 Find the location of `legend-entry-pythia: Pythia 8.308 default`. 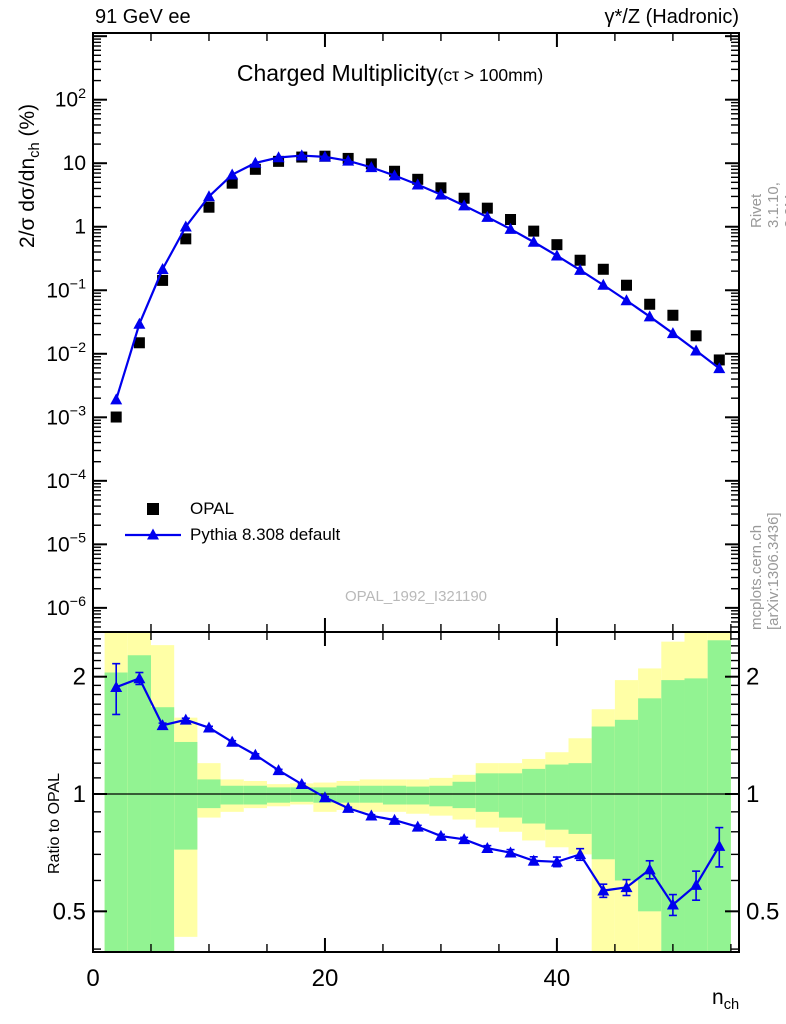

legend-entry-pythia: Pythia 8.308 default is located at coordinates (232, 535).